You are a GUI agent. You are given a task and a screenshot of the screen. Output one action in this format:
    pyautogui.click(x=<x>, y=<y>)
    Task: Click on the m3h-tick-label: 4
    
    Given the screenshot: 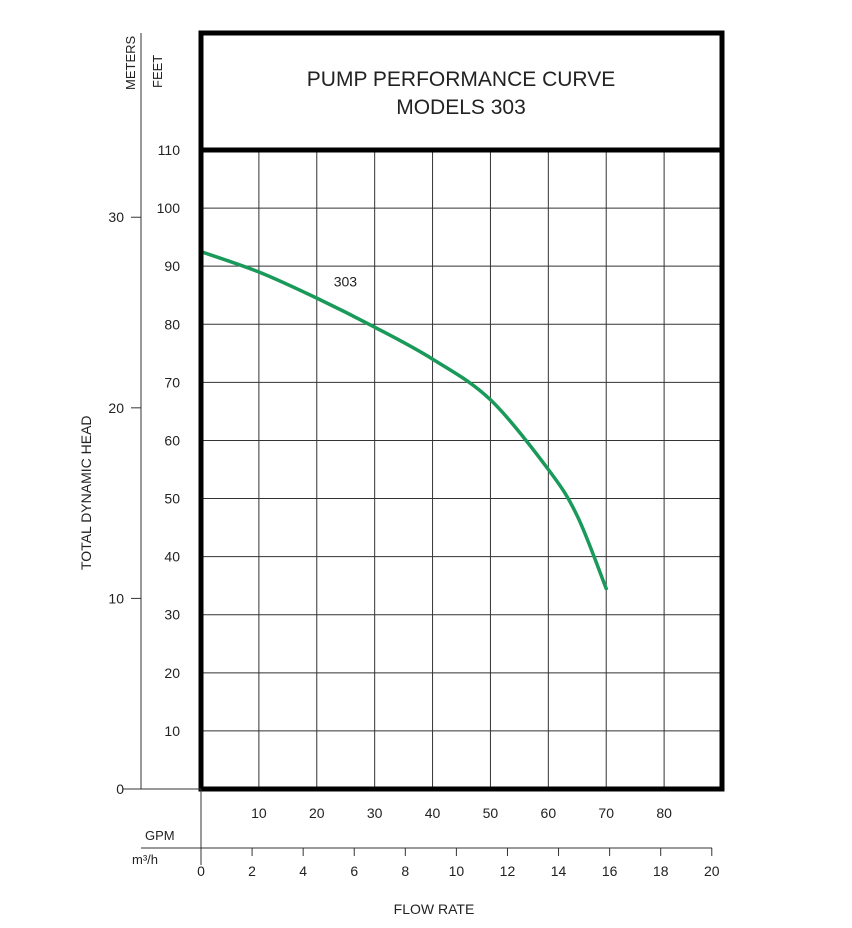 What is the action you would take?
    pyautogui.click(x=303, y=871)
    